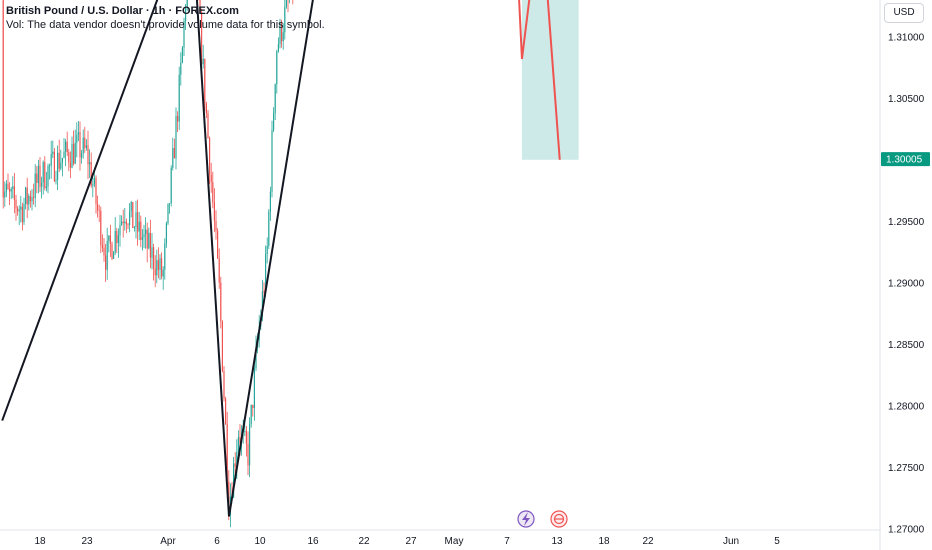 Image resolution: width=932 pixels, height=550 pixels. I want to click on target-price-badge: 1.30005, so click(904, 160).